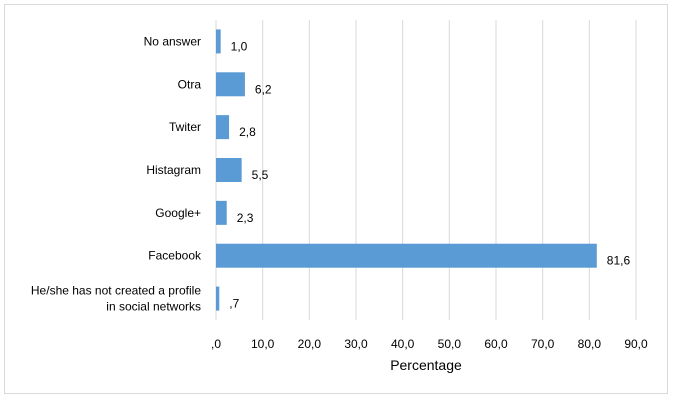  I want to click on category-label: in social networks, so click(153, 307).